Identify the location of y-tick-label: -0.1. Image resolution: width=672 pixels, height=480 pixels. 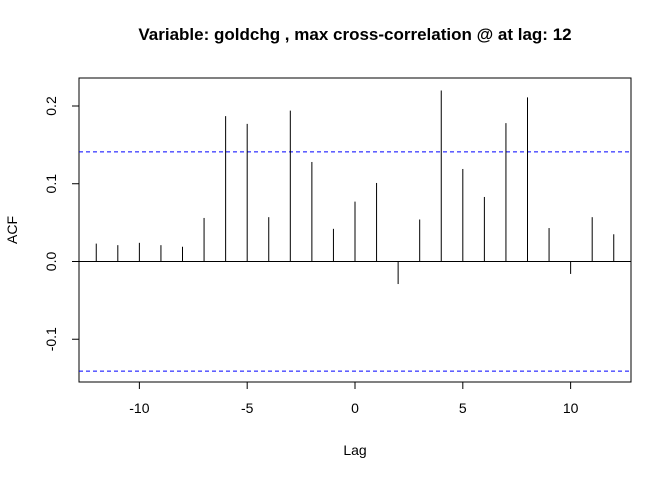
(51, 339).